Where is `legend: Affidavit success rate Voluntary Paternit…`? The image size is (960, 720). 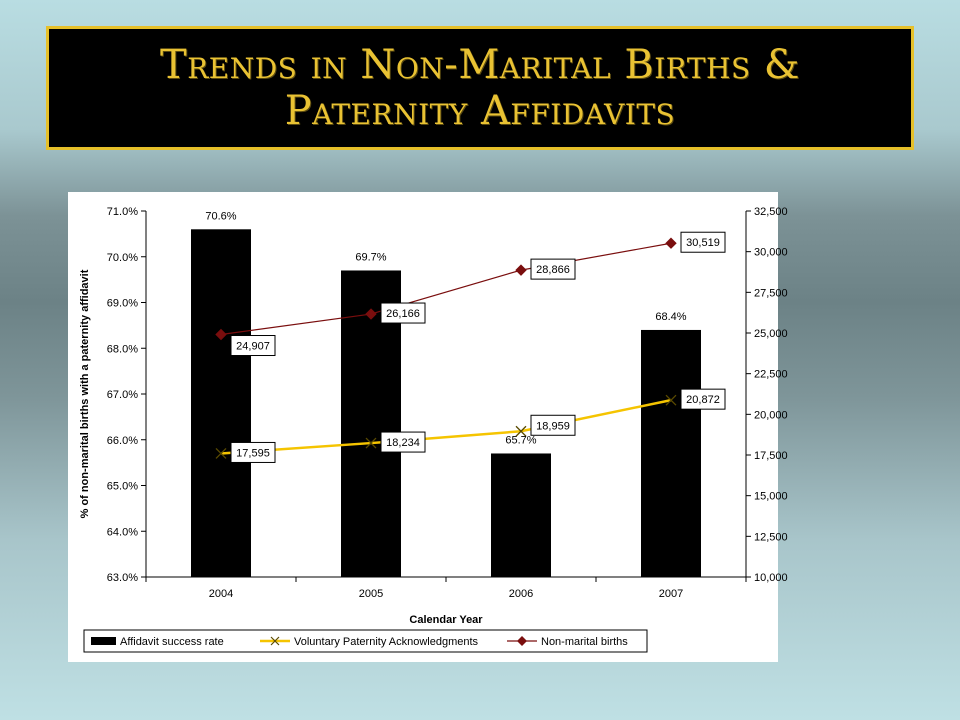 legend: Affidavit success rate Voluntary Paternit… is located at coordinates (365, 641).